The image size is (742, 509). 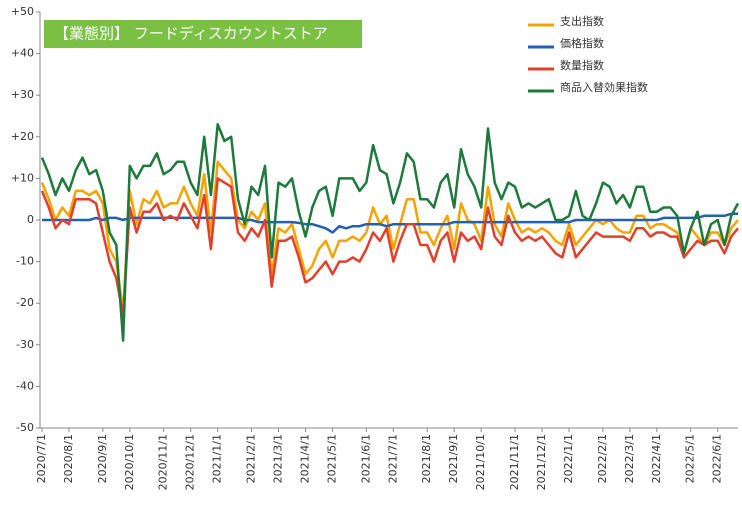 I want to click on y-tick-label: +30, so click(x=22, y=94).